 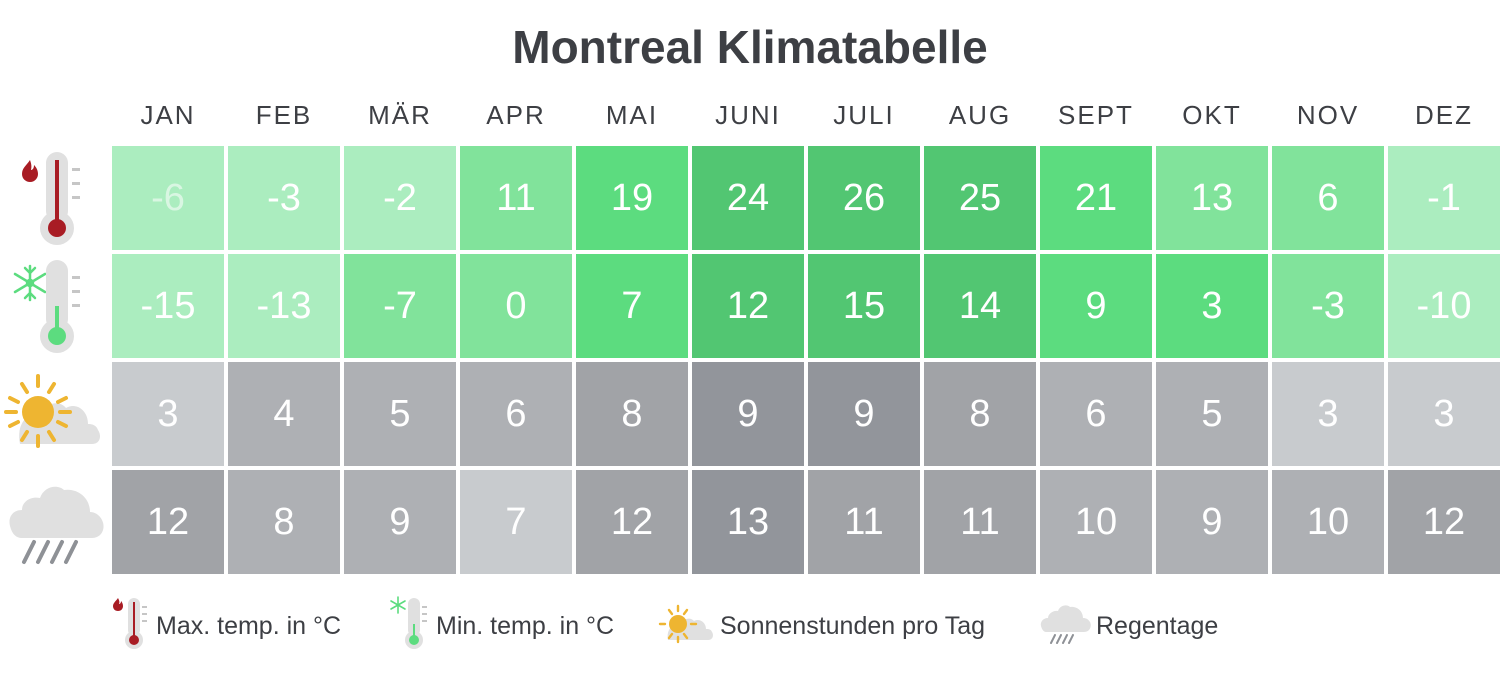 What do you see at coordinates (1212, 198) in the screenshot?
I see `cell-max-temp: 13` at bounding box center [1212, 198].